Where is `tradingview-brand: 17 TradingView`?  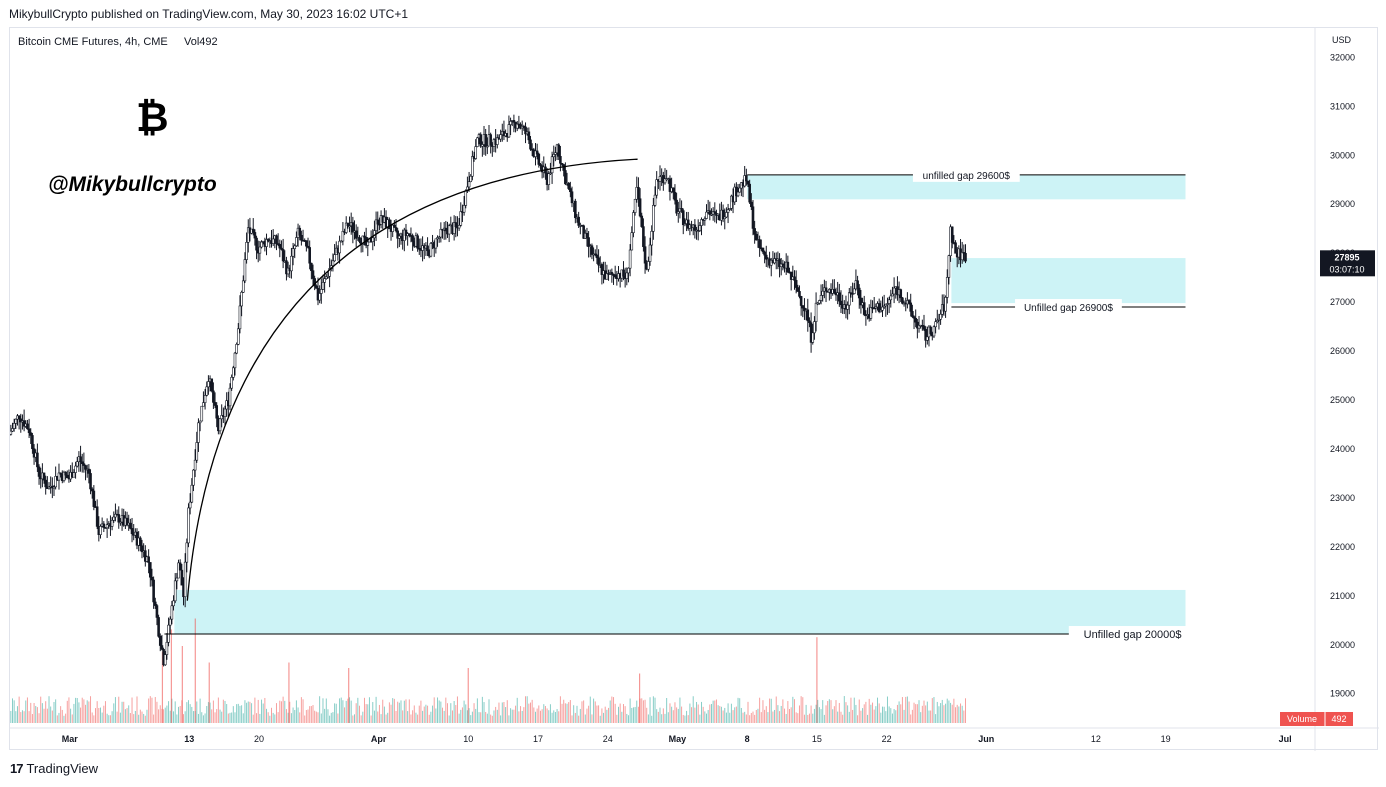 tradingview-brand: 17 TradingView is located at coordinates (54, 768).